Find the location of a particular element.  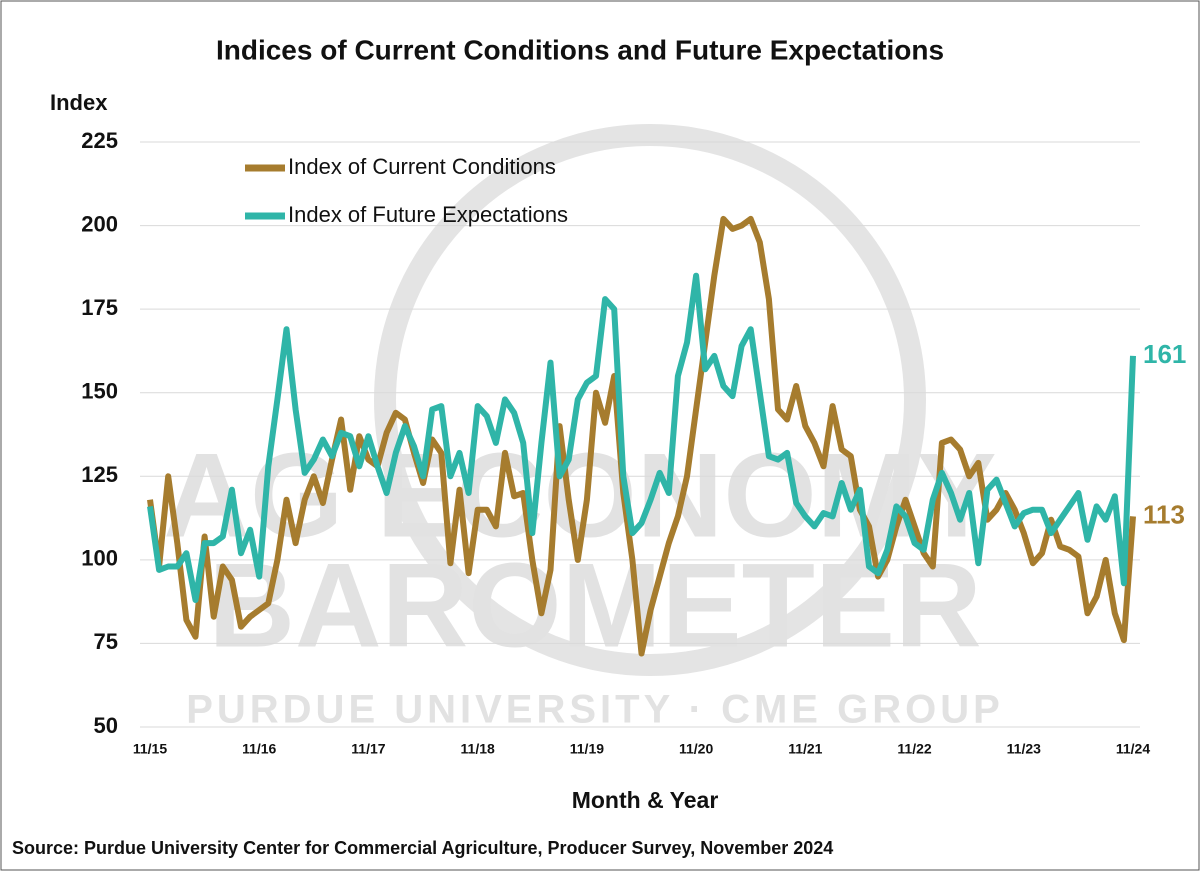

y-tick-label: 150 is located at coordinates (99, 391).